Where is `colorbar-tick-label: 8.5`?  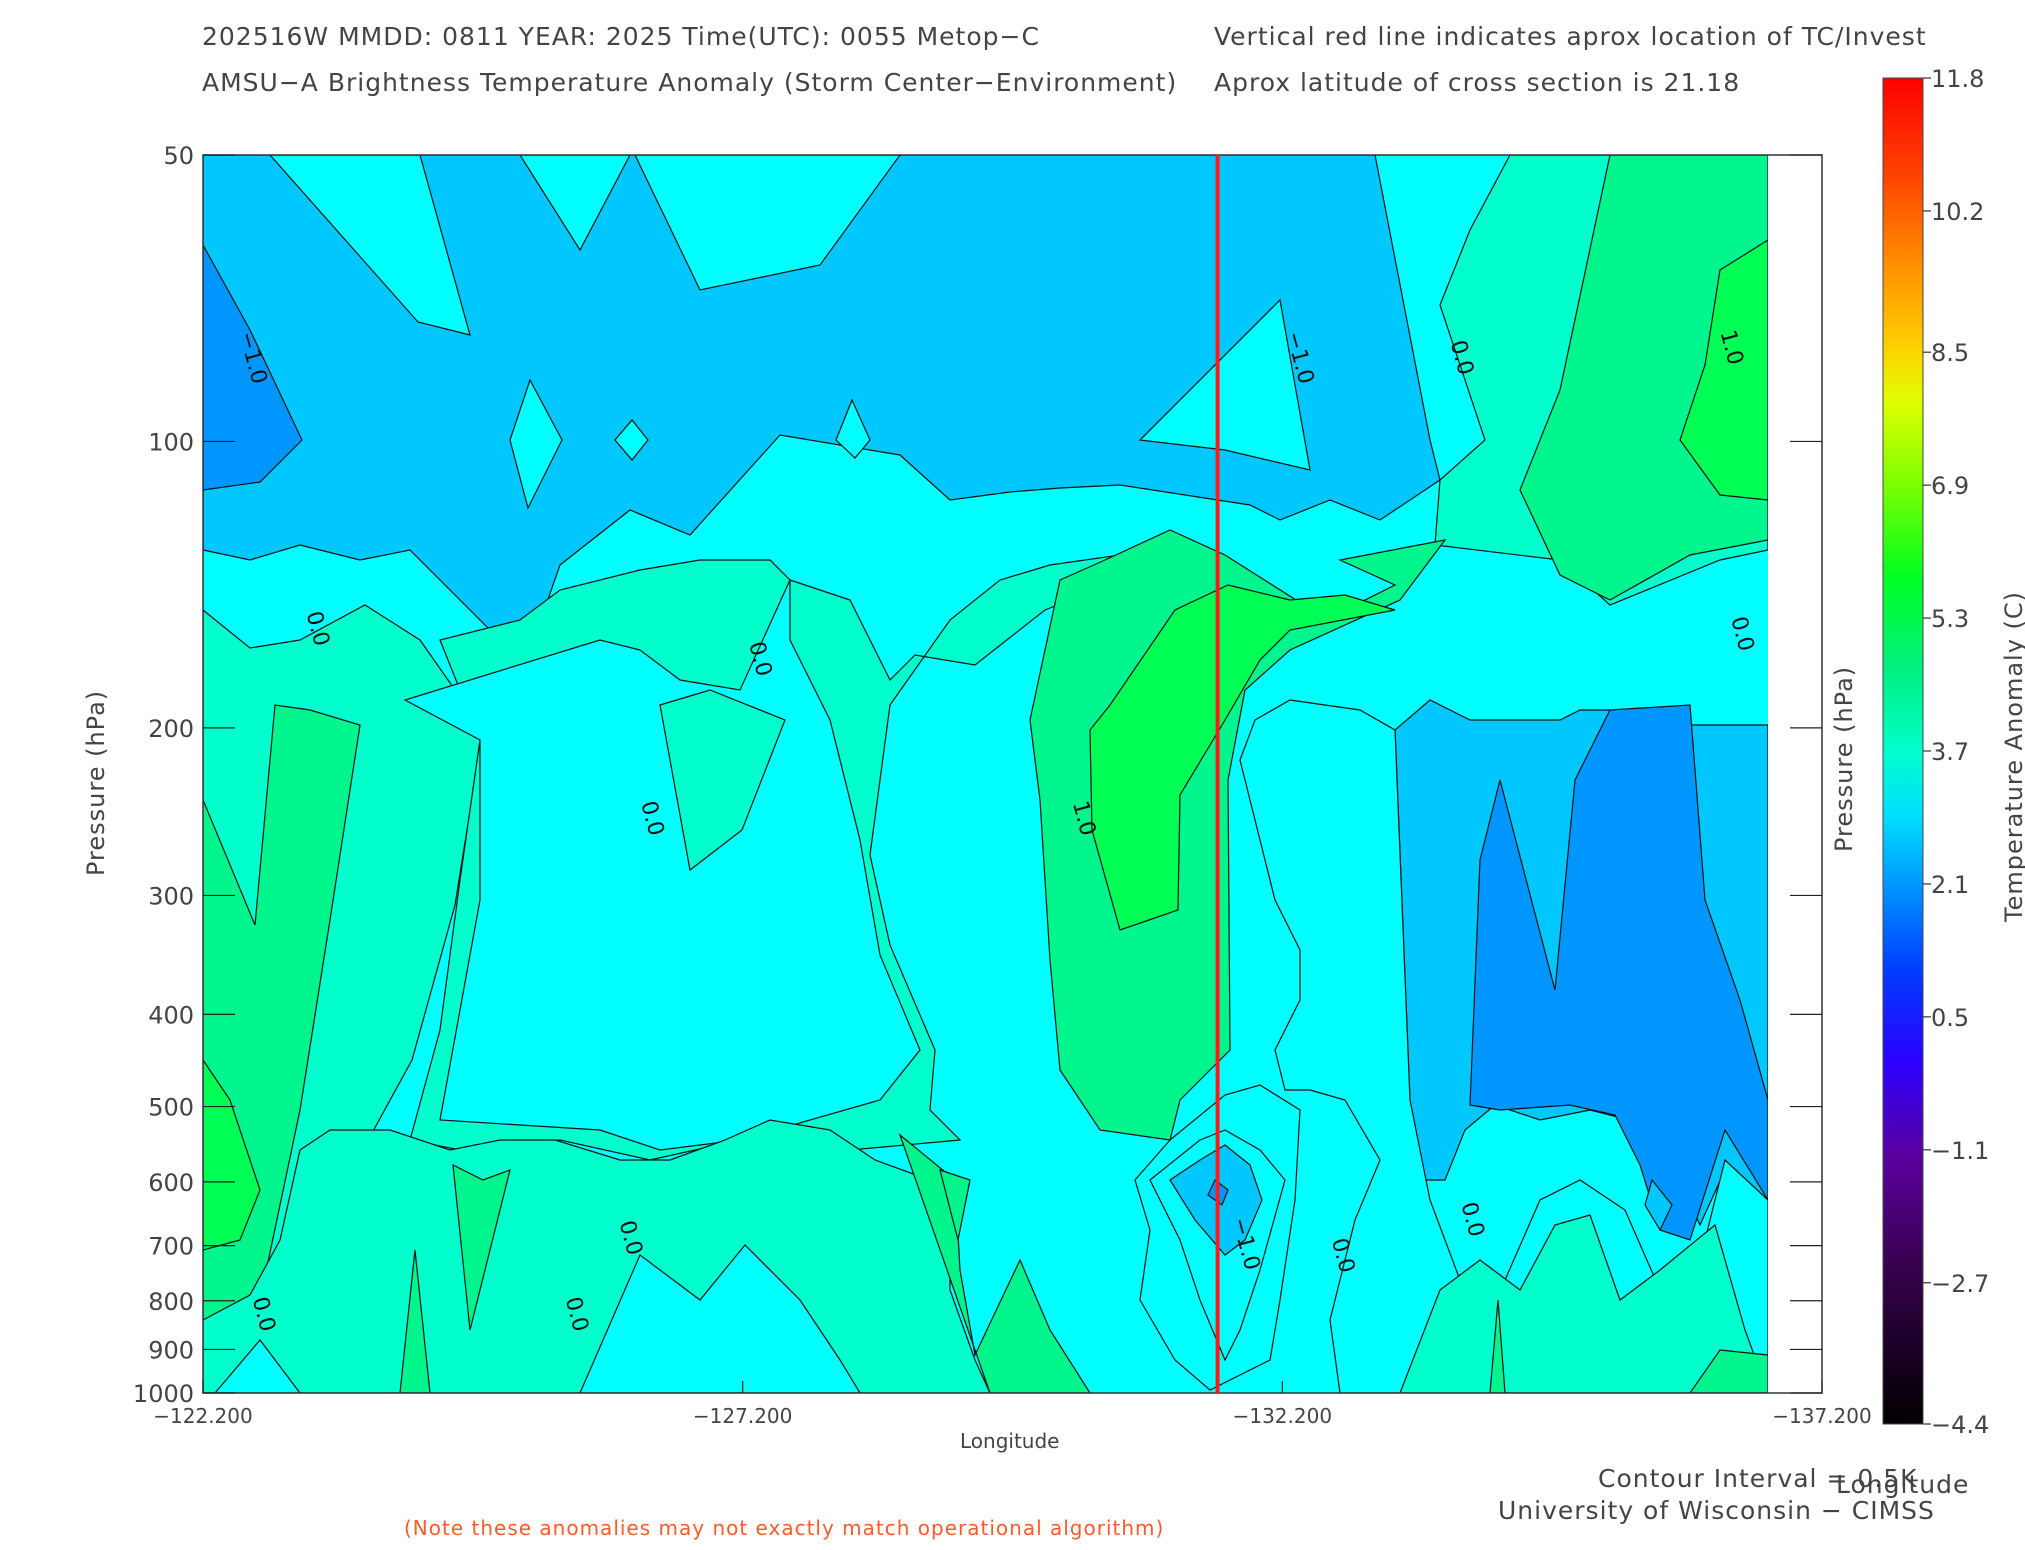
colorbar-tick-label: 8.5 is located at coordinates (1950, 353).